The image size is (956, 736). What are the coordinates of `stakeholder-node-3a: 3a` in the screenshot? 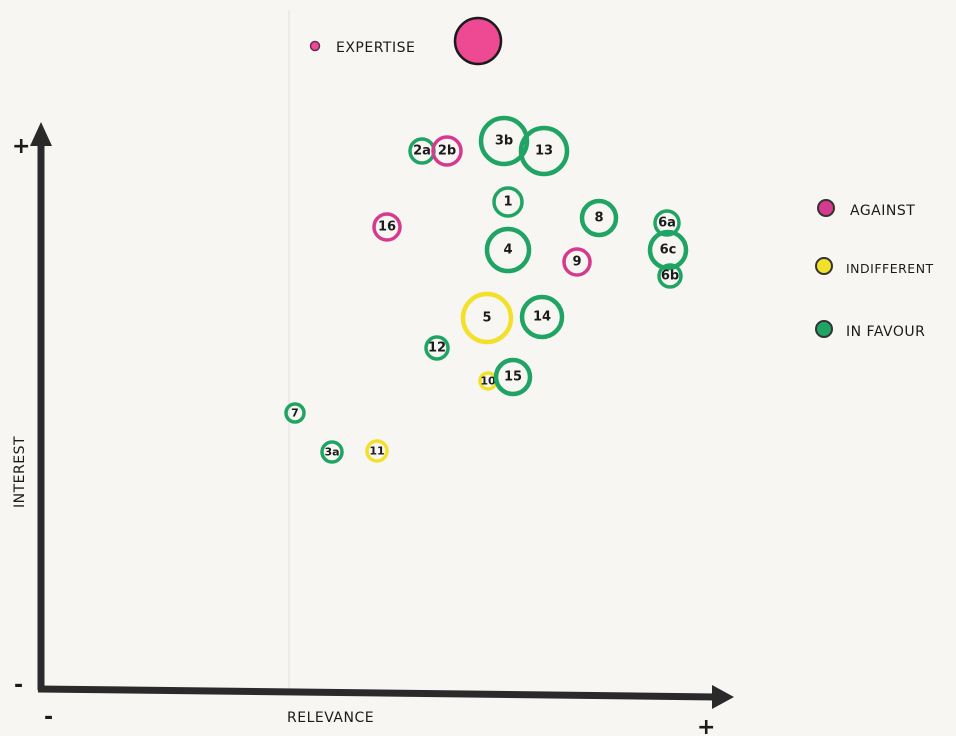 It's located at (332, 452).